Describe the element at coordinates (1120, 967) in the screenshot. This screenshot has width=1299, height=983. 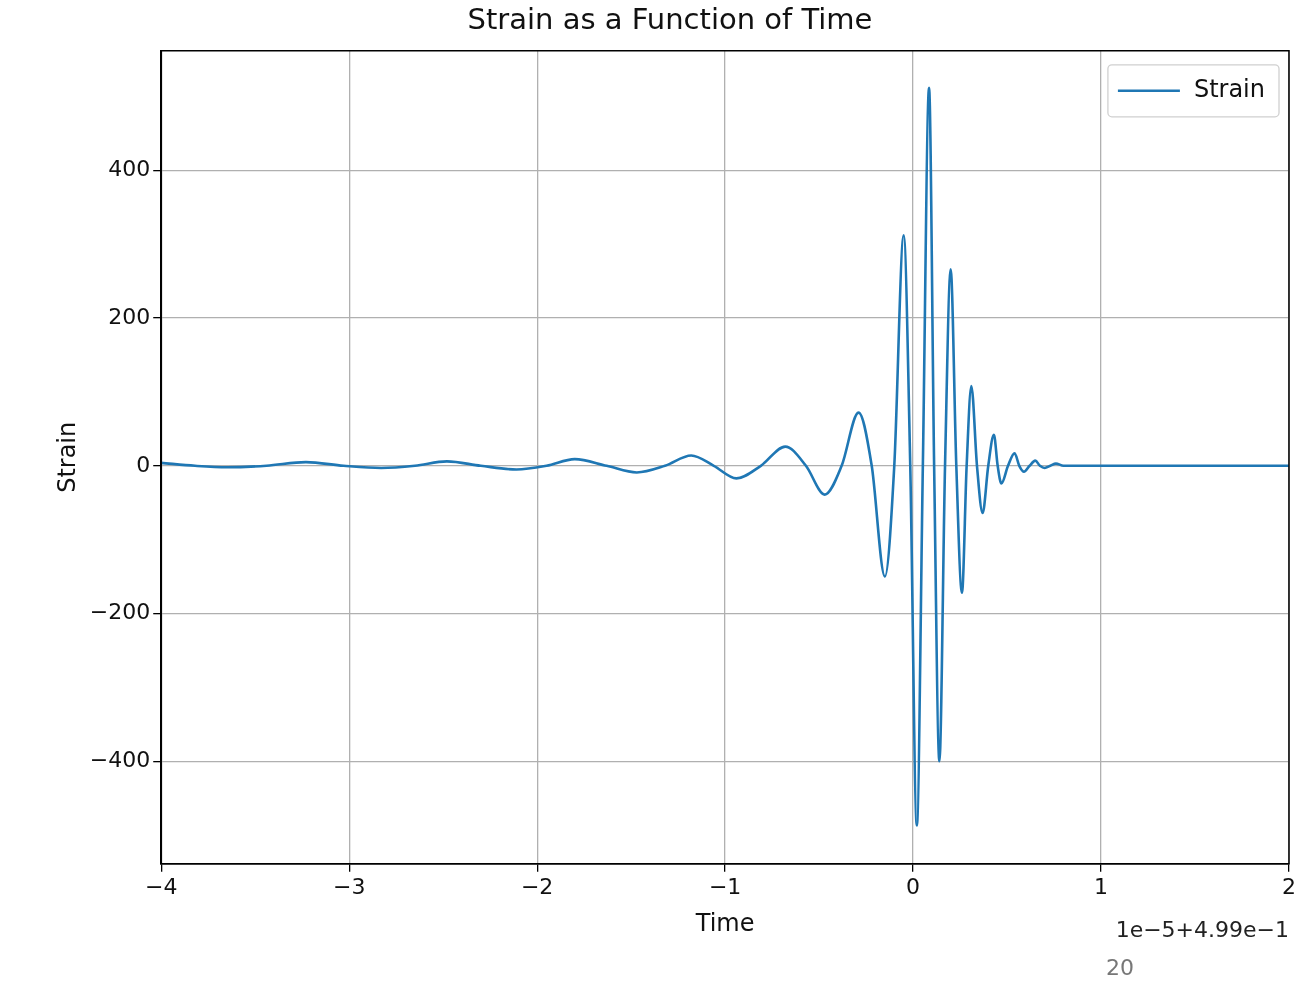
I see `text: 20` at that location.